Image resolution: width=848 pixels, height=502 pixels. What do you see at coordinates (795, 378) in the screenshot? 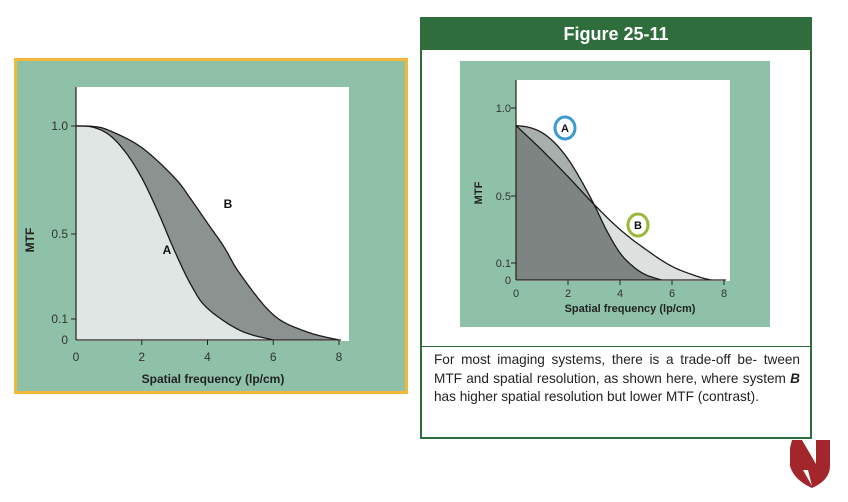
I see `caption-emphasis: B` at bounding box center [795, 378].